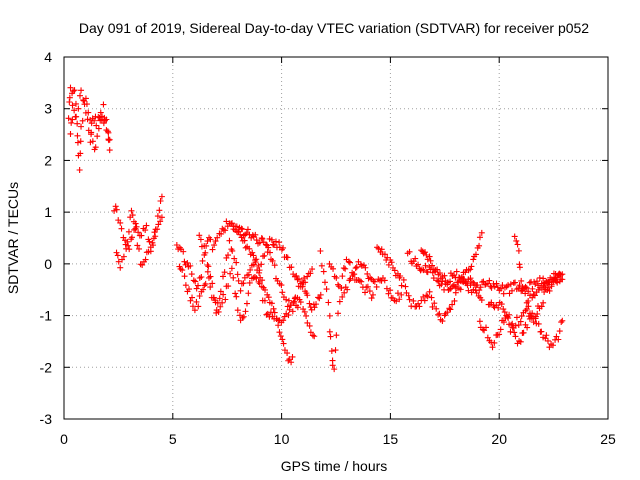 The height and width of the screenshot is (480, 640). Describe the element at coordinates (46, 419) in the screenshot. I see `y-tick-label: -3` at that location.